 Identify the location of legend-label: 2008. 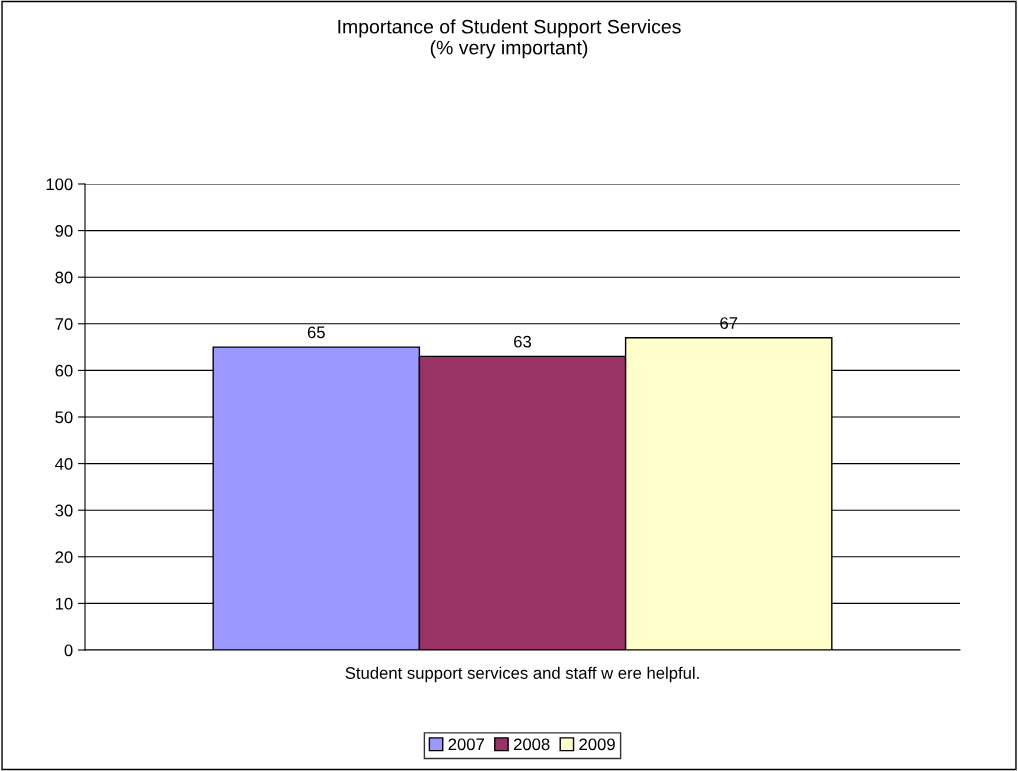
(531, 744).